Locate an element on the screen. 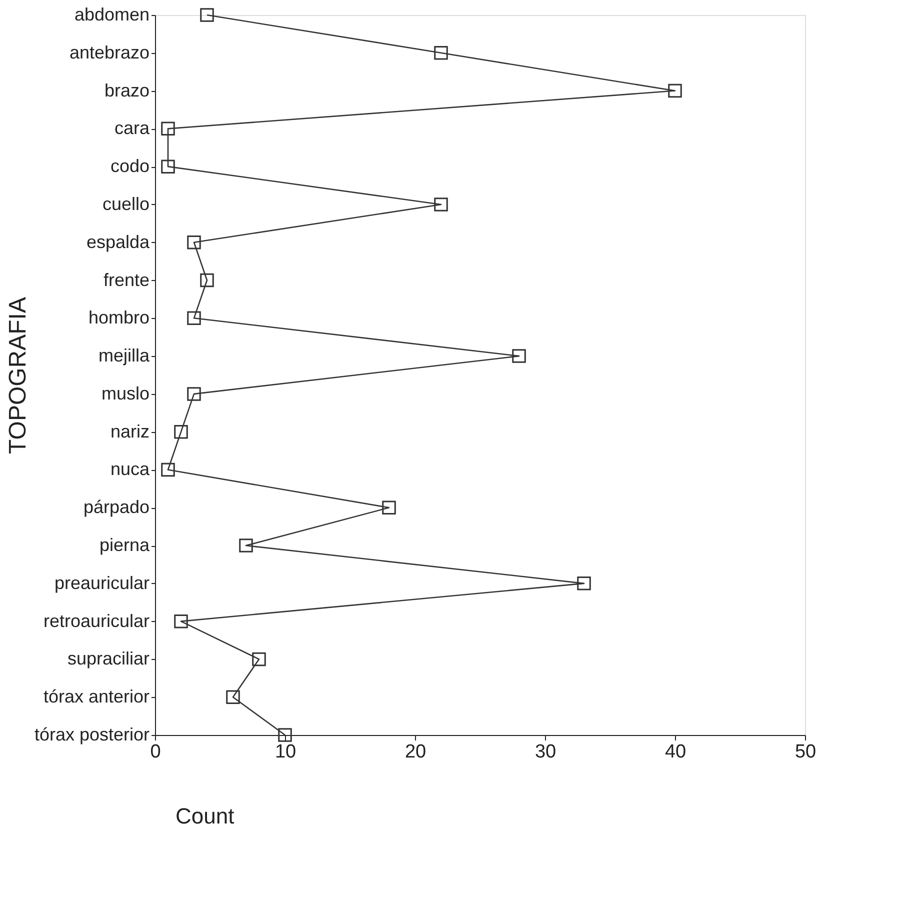 The height and width of the screenshot is (908, 918). x-tick-label: 20 is located at coordinates (415, 752).